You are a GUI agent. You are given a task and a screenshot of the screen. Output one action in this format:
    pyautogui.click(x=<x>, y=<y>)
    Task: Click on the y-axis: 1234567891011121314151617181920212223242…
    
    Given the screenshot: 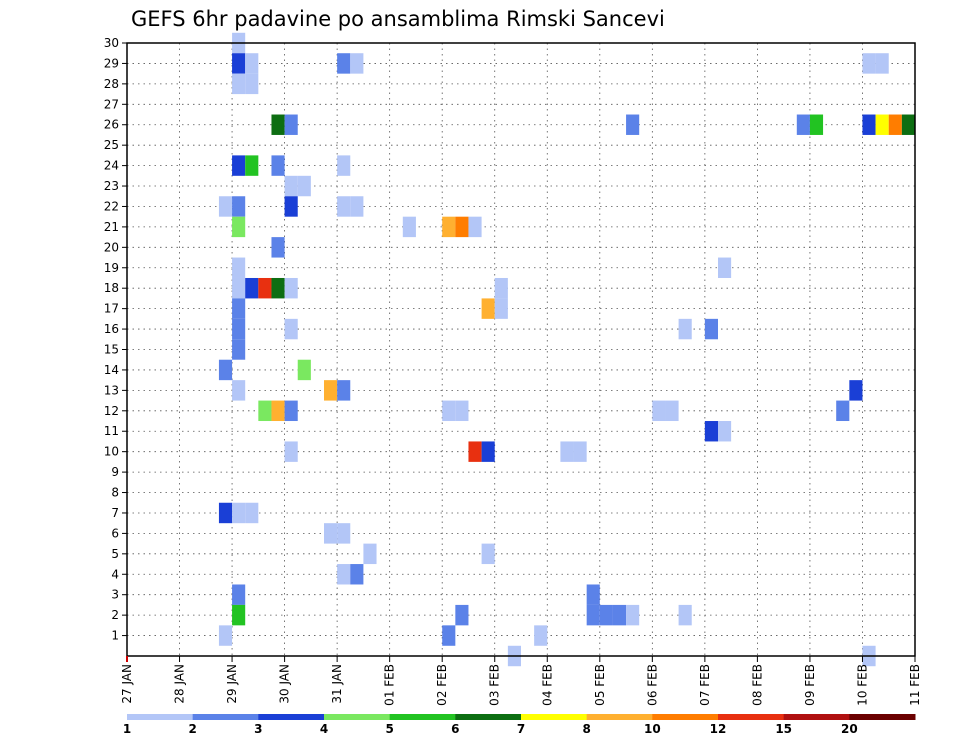 What is the action you would take?
    pyautogui.click(x=115, y=339)
    